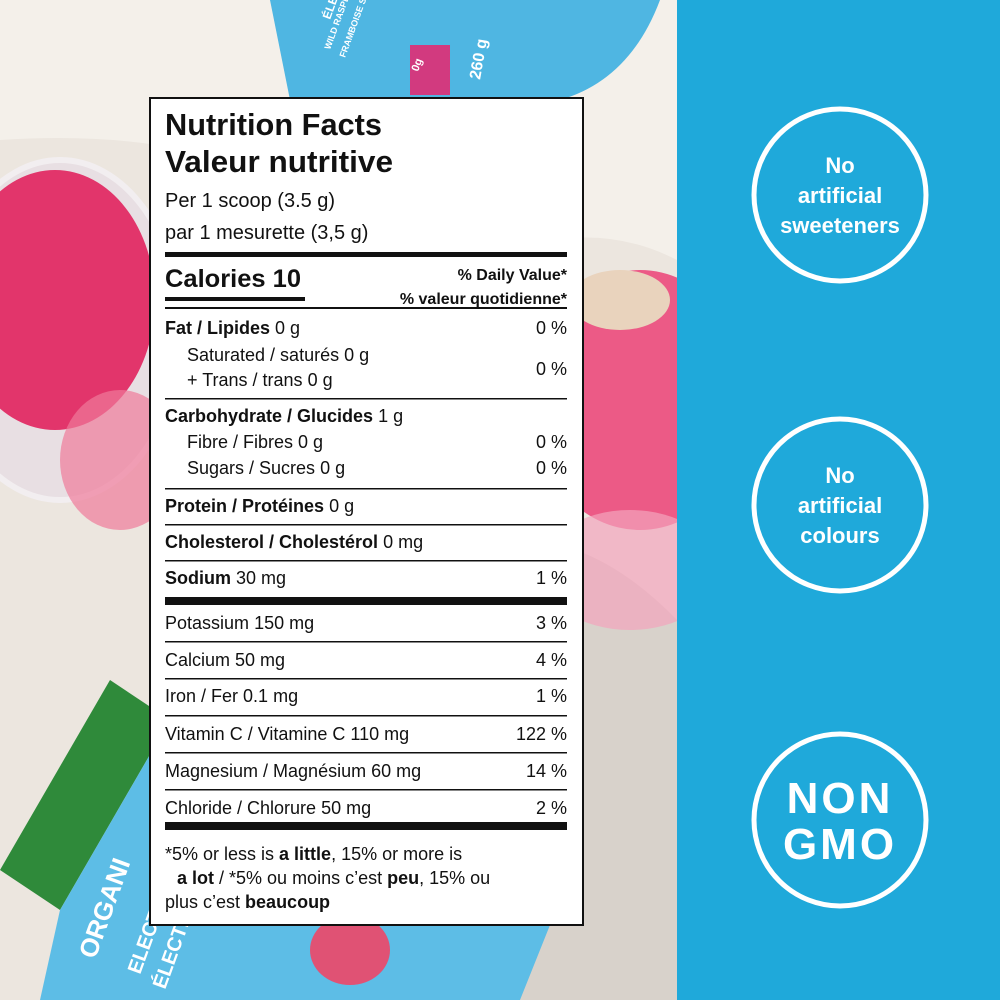  Describe the element at coordinates (270, 696) in the screenshot. I see `nutrient-amount: 0.1 mg` at that location.